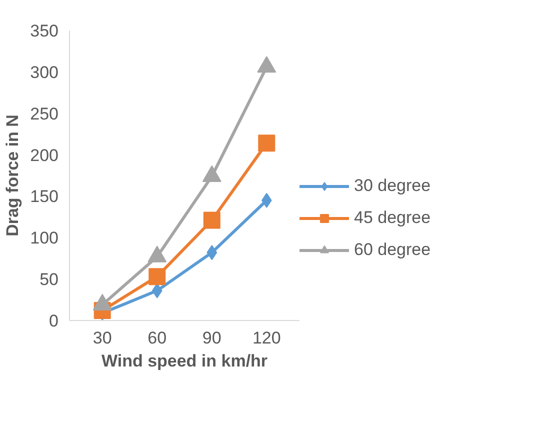  Describe the element at coordinates (102, 338) in the screenshot. I see `x-tick-label: 30` at that location.